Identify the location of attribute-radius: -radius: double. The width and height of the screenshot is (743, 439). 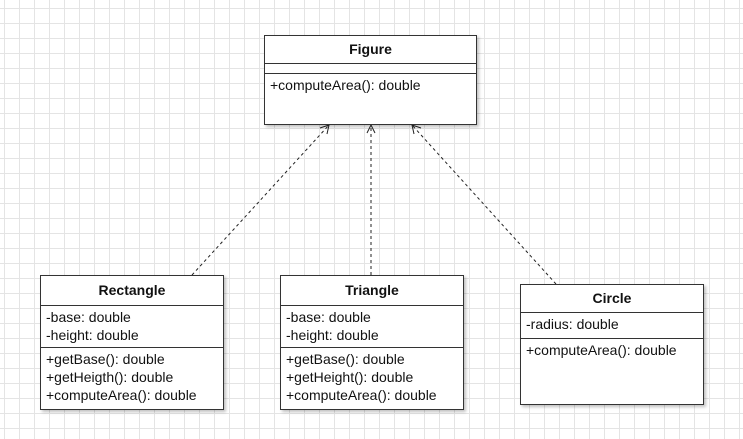
(572, 324).